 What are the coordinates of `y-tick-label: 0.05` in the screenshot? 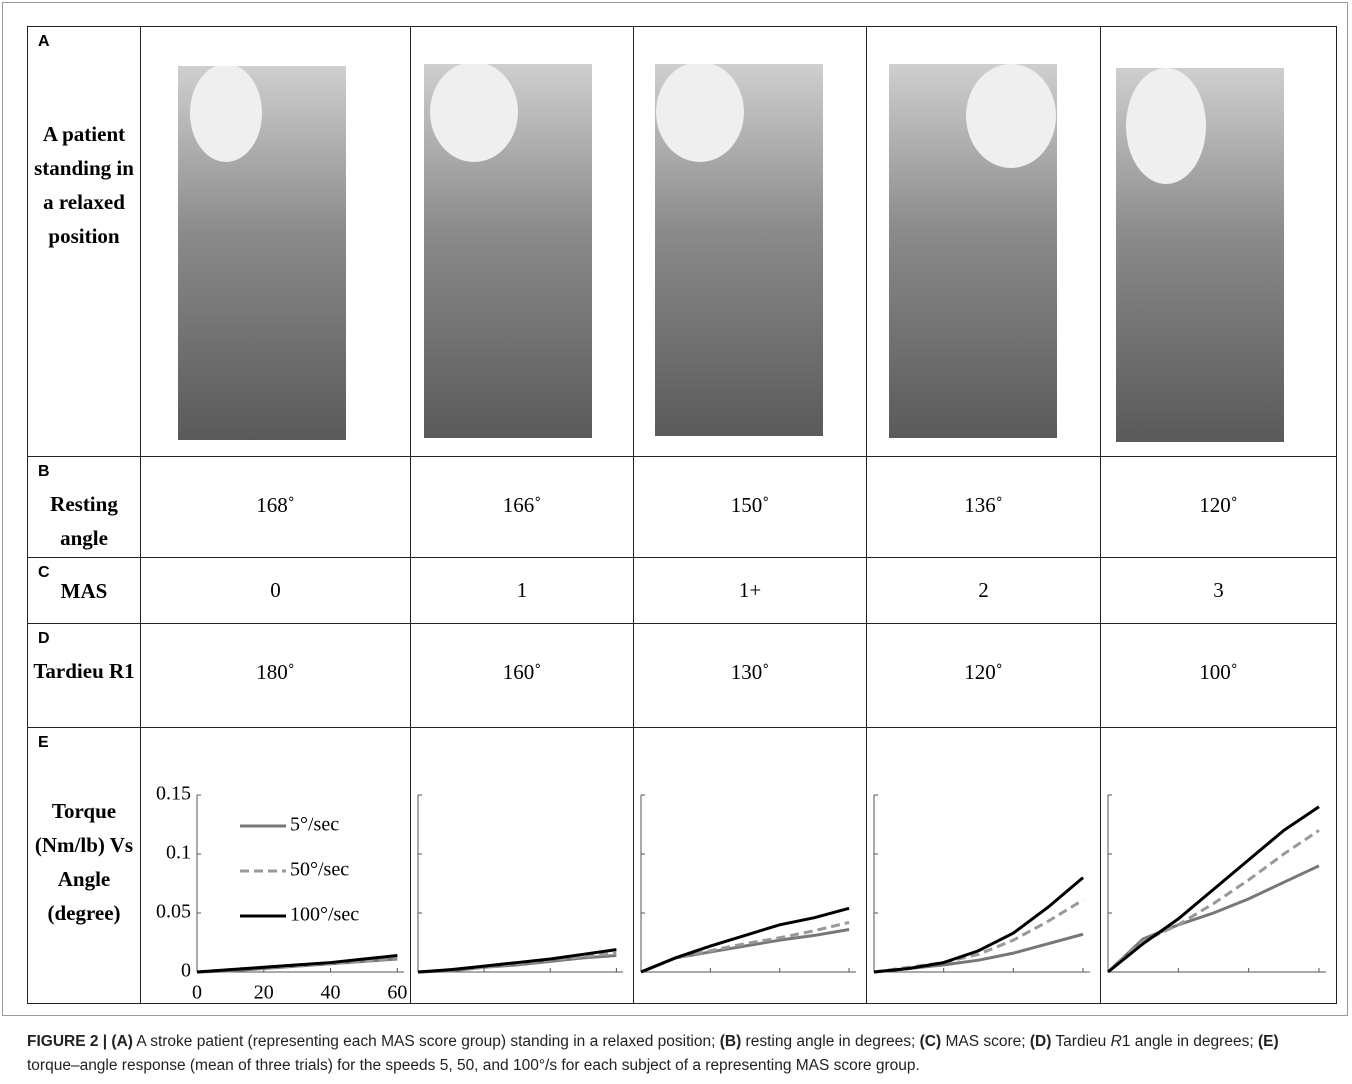 It's located at (173, 912).